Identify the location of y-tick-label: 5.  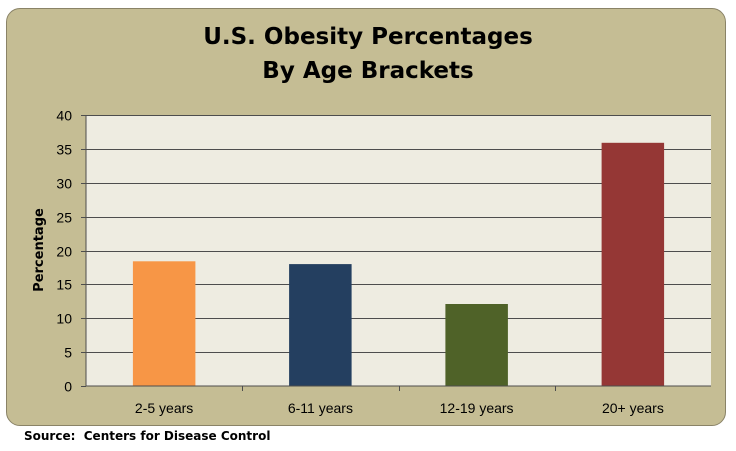
(68, 353).